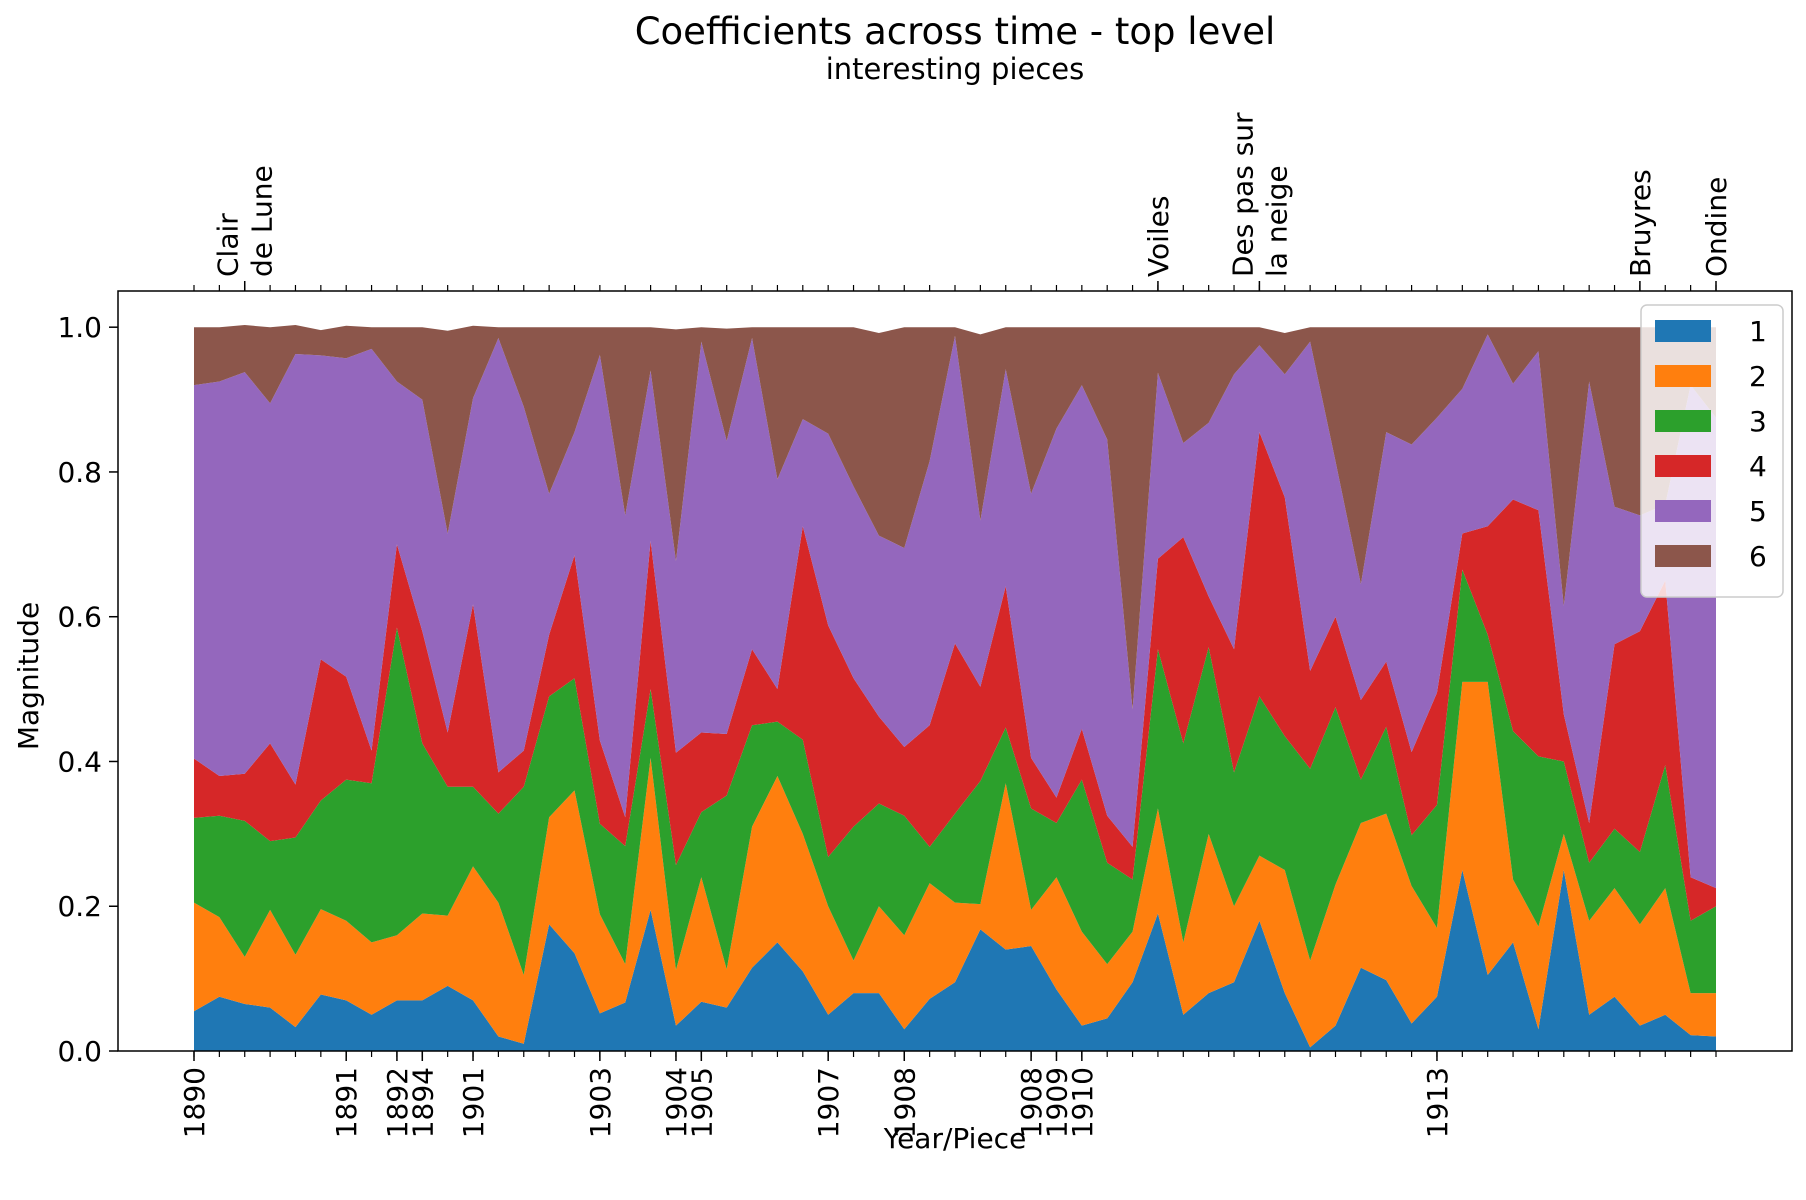 This screenshot has width=1806, height=1200. Describe the element at coordinates (1082, 1102) in the screenshot. I see `x-tick-label: 1910` at that location.